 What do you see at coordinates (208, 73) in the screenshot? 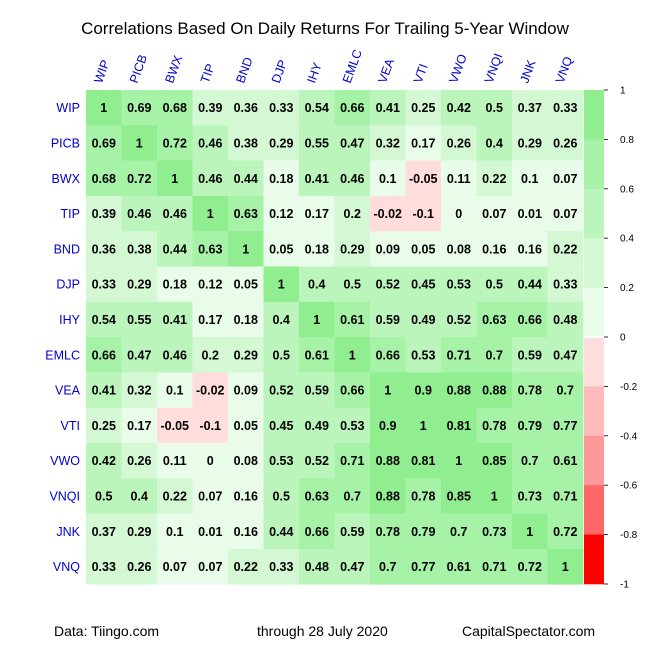
I see `column-label: TIP` at bounding box center [208, 73].